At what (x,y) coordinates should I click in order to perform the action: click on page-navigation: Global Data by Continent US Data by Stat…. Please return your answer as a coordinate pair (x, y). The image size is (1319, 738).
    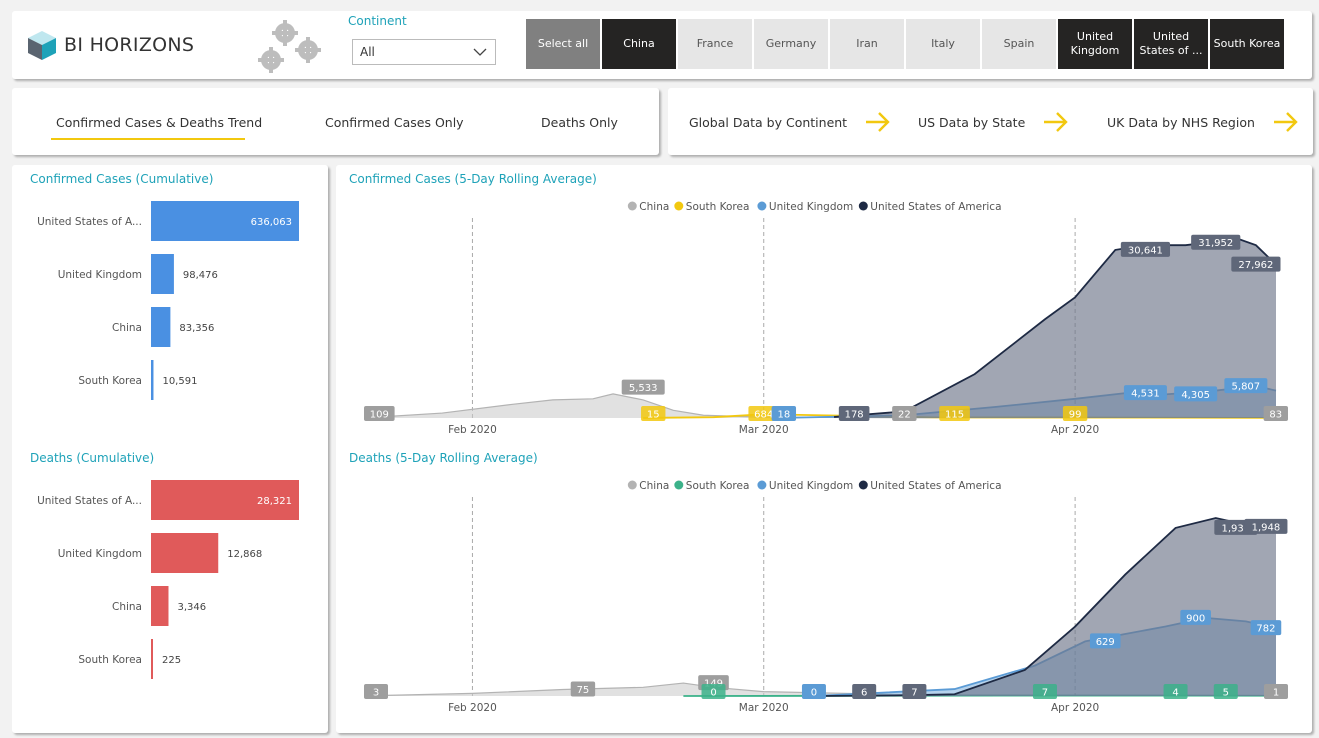
    Looking at the image, I should click on (990, 121).